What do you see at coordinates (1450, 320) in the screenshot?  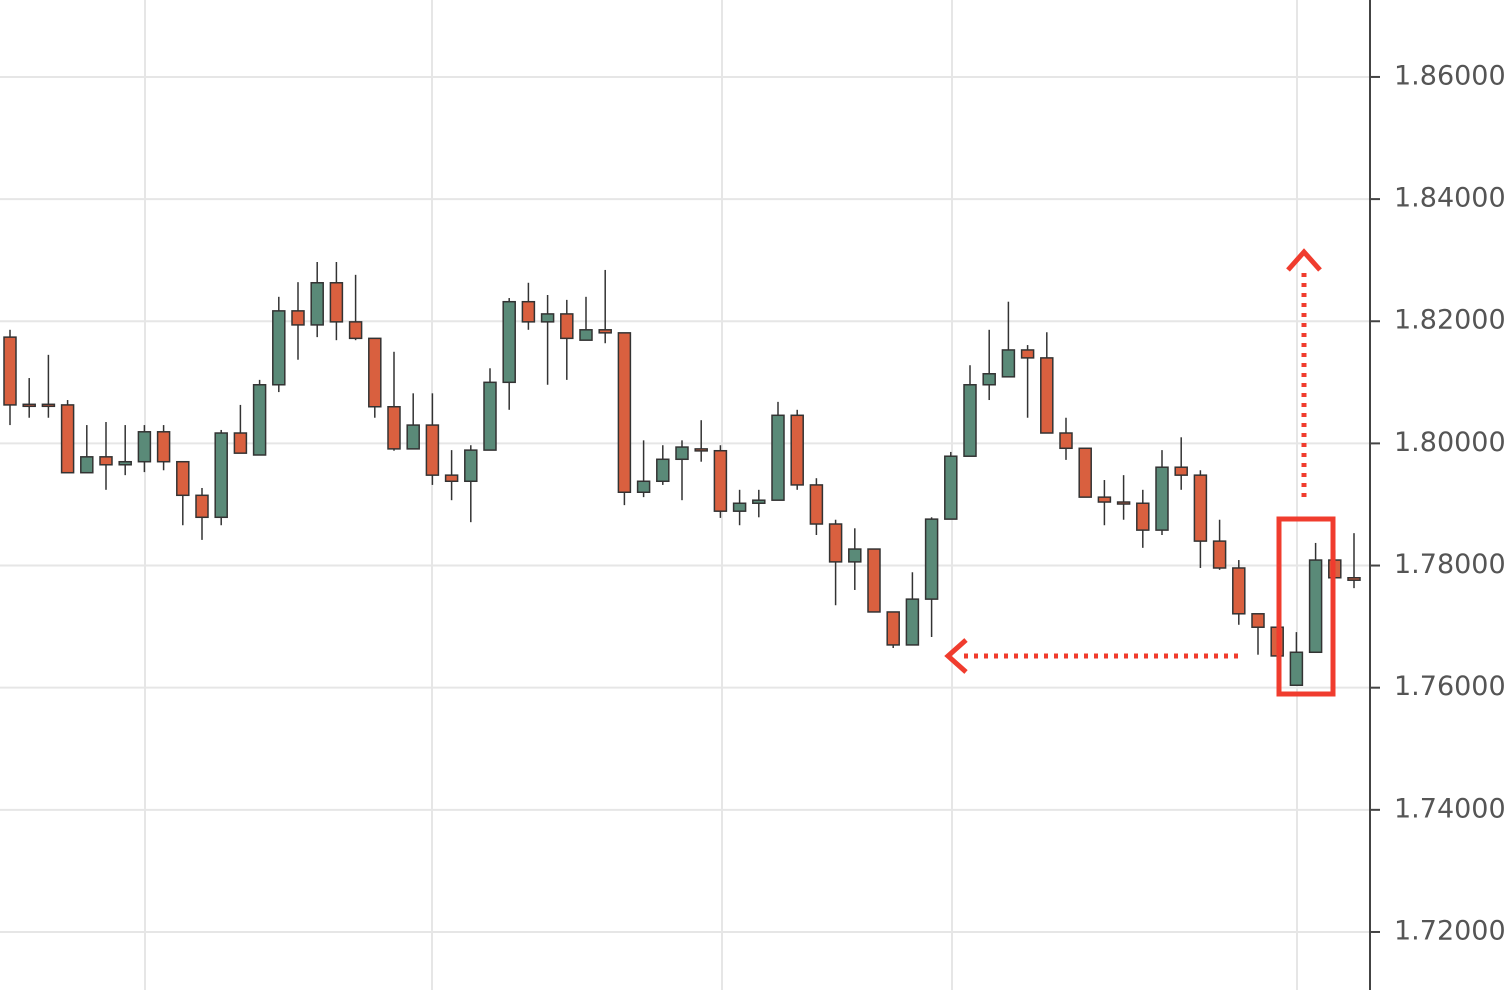 I see `y-tick-label: 1.82000` at bounding box center [1450, 320].